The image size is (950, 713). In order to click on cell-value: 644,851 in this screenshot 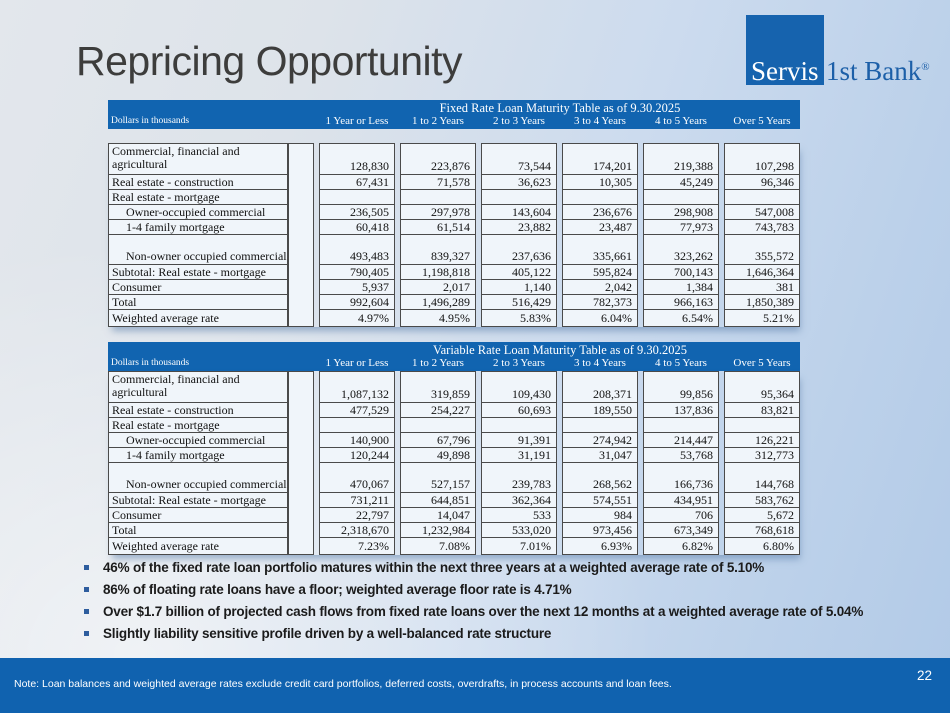, I will do `click(438, 499)`.